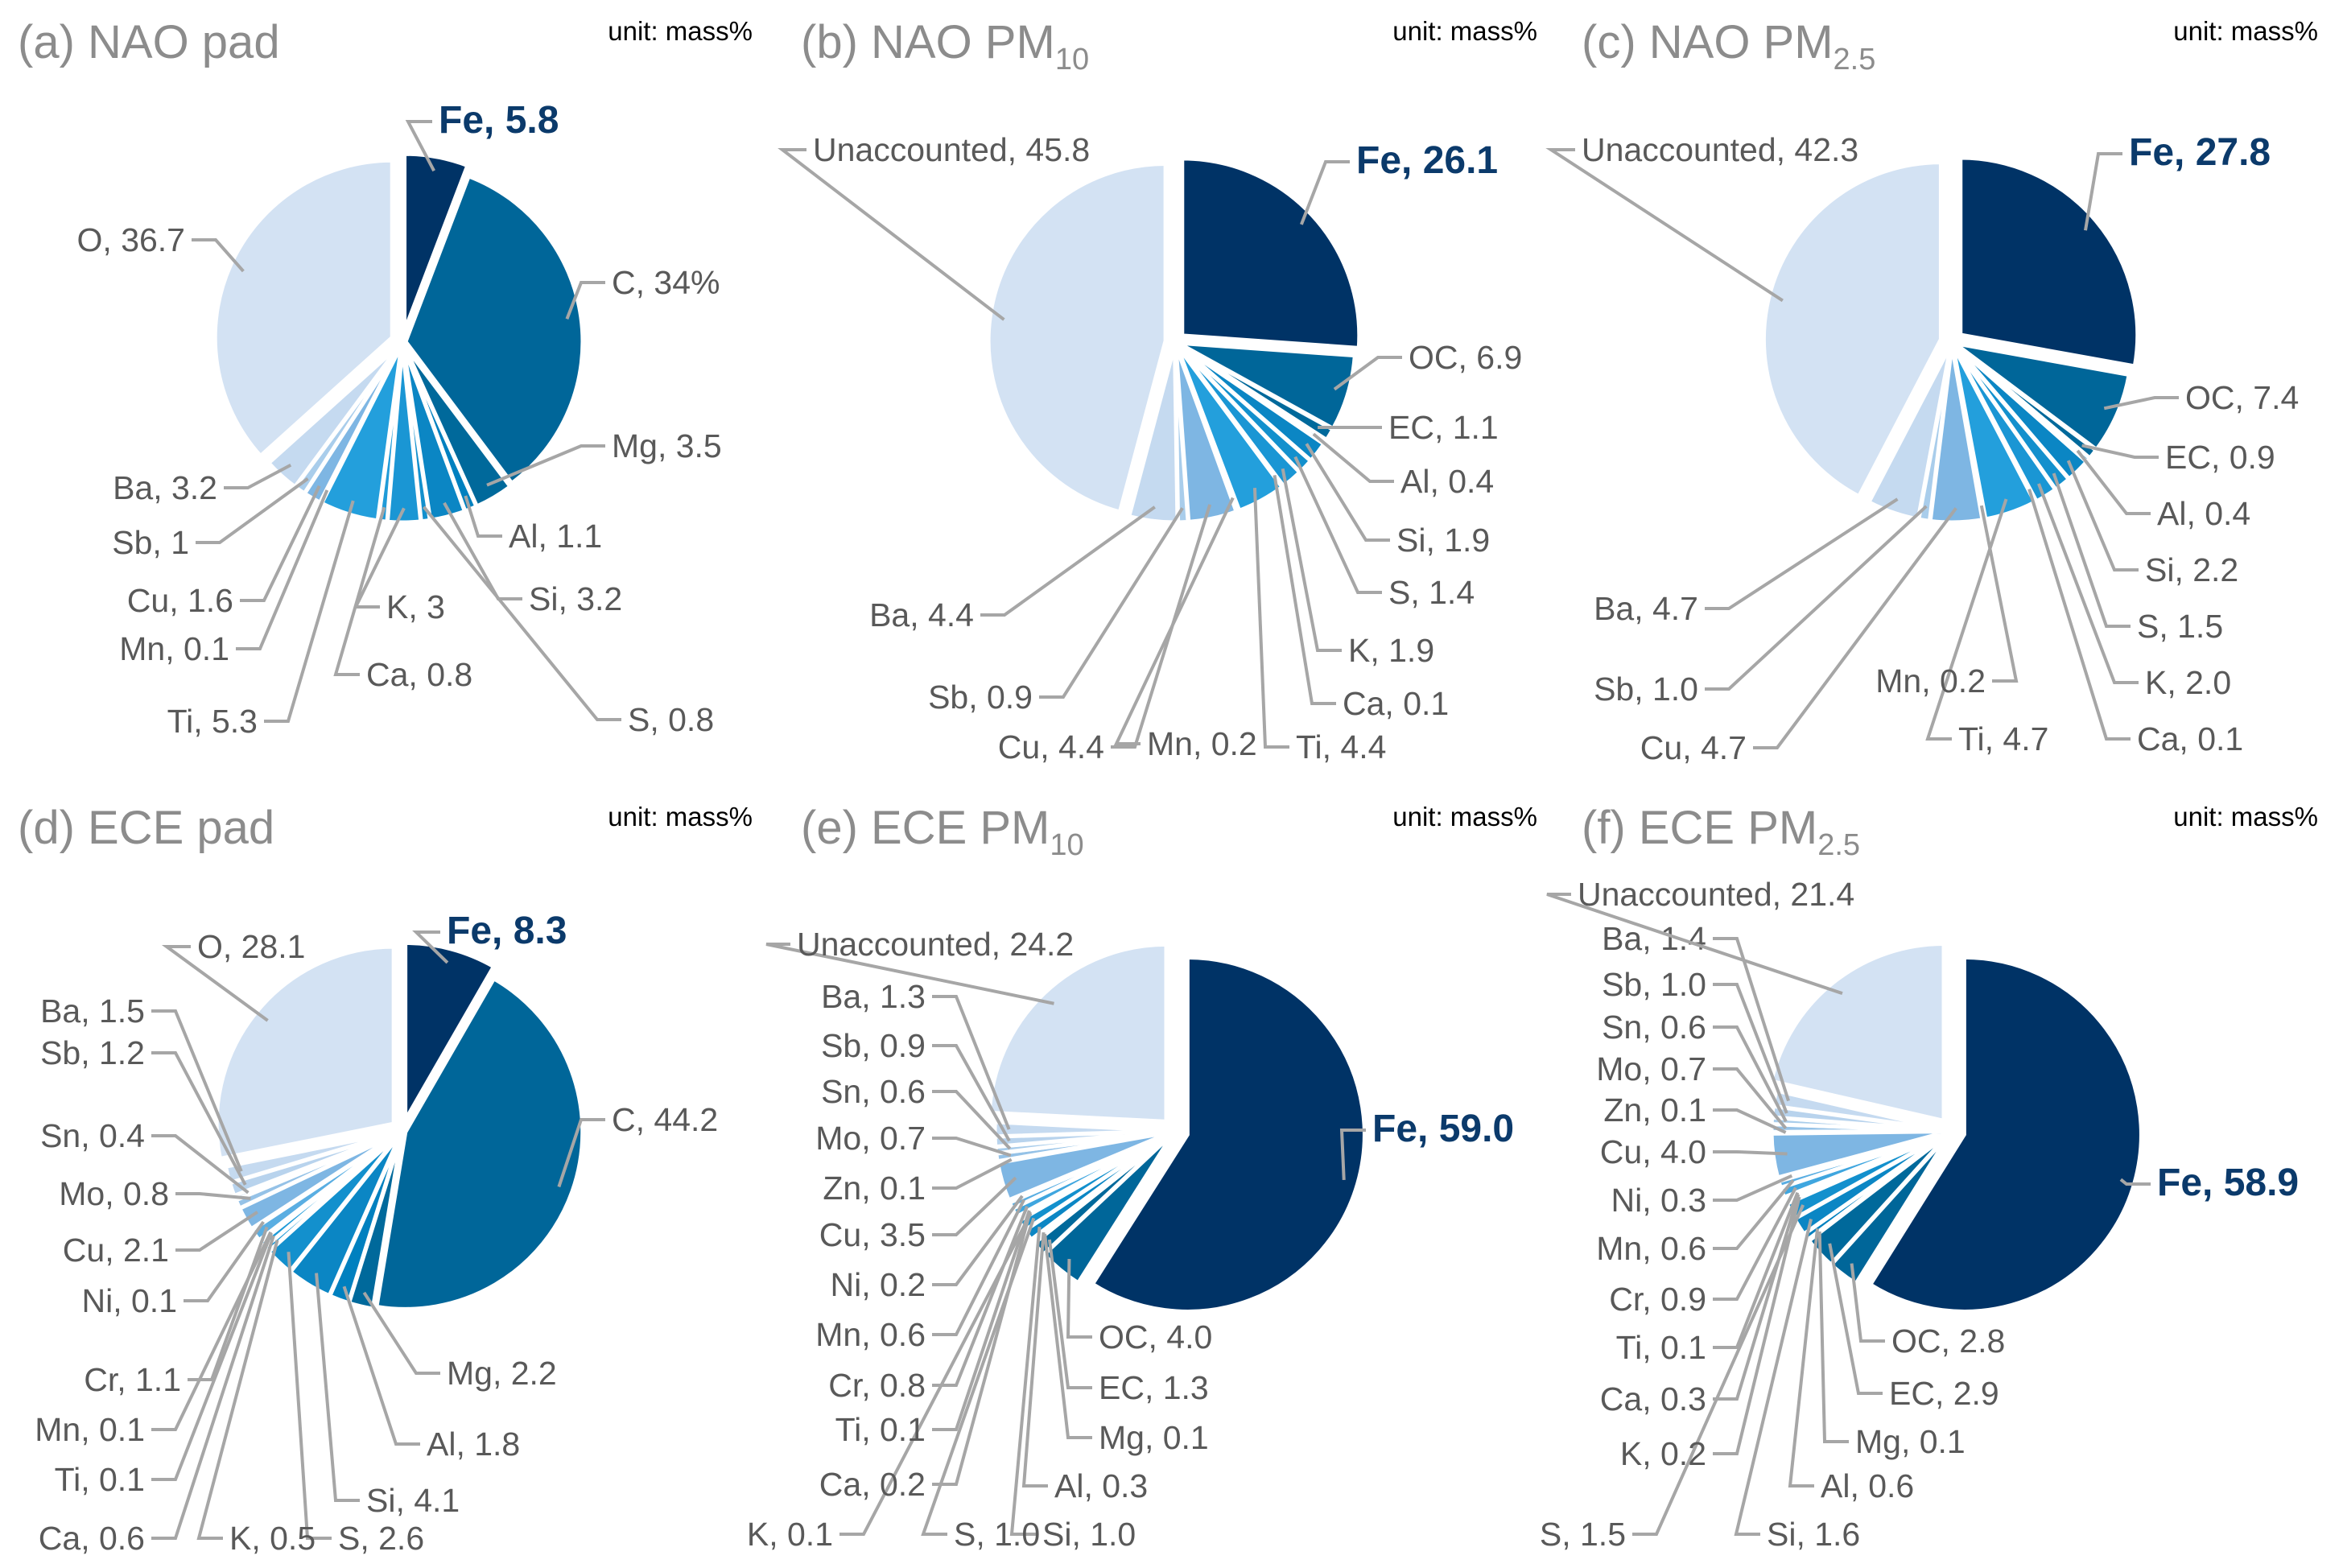 Image resolution: width=2343 pixels, height=1568 pixels. What do you see at coordinates (1716, 894) in the screenshot?
I see `data-label-unaccounted: Unaccounted, 21.4` at bounding box center [1716, 894].